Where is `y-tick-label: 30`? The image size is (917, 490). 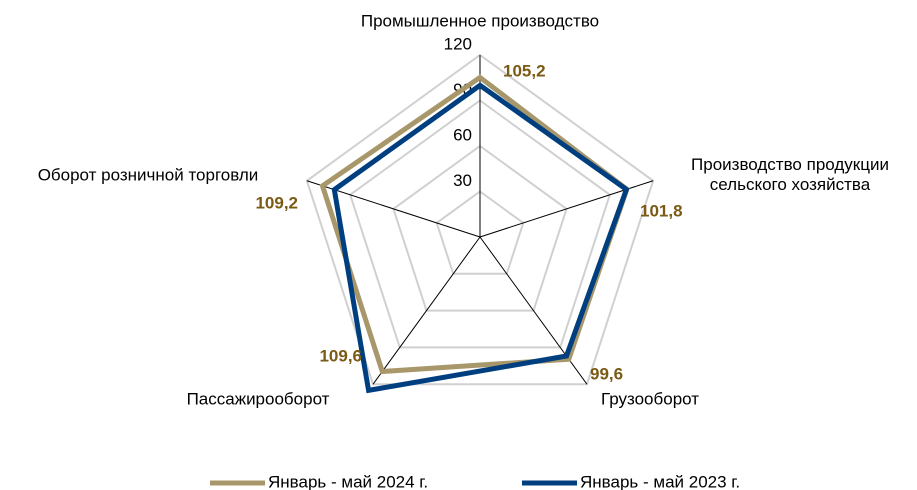 y-tick-label: 30 is located at coordinates (462, 180).